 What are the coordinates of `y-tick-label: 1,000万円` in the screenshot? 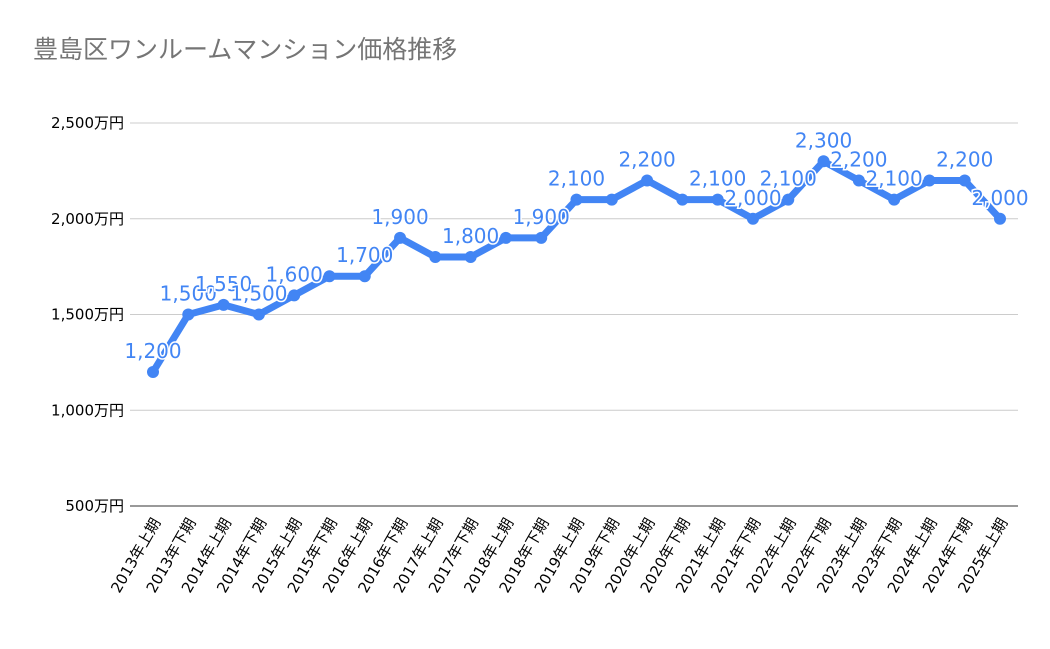 It's located at (87, 410).